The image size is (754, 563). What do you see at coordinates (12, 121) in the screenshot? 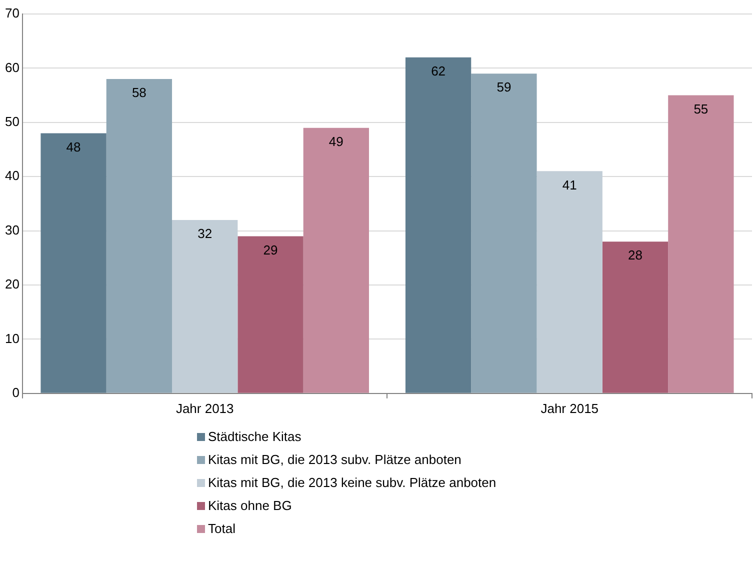
I see `y-tick-label: 50` at bounding box center [12, 121].